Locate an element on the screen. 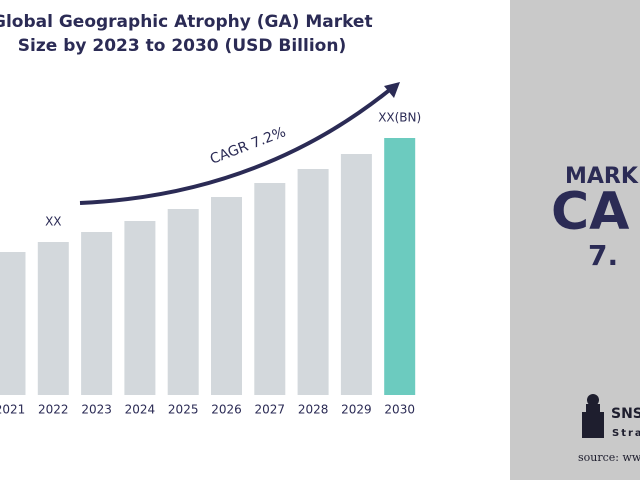 The height and width of the screenshot is (480, 640). cagr-label: CA is located at coordinates (590, 212).